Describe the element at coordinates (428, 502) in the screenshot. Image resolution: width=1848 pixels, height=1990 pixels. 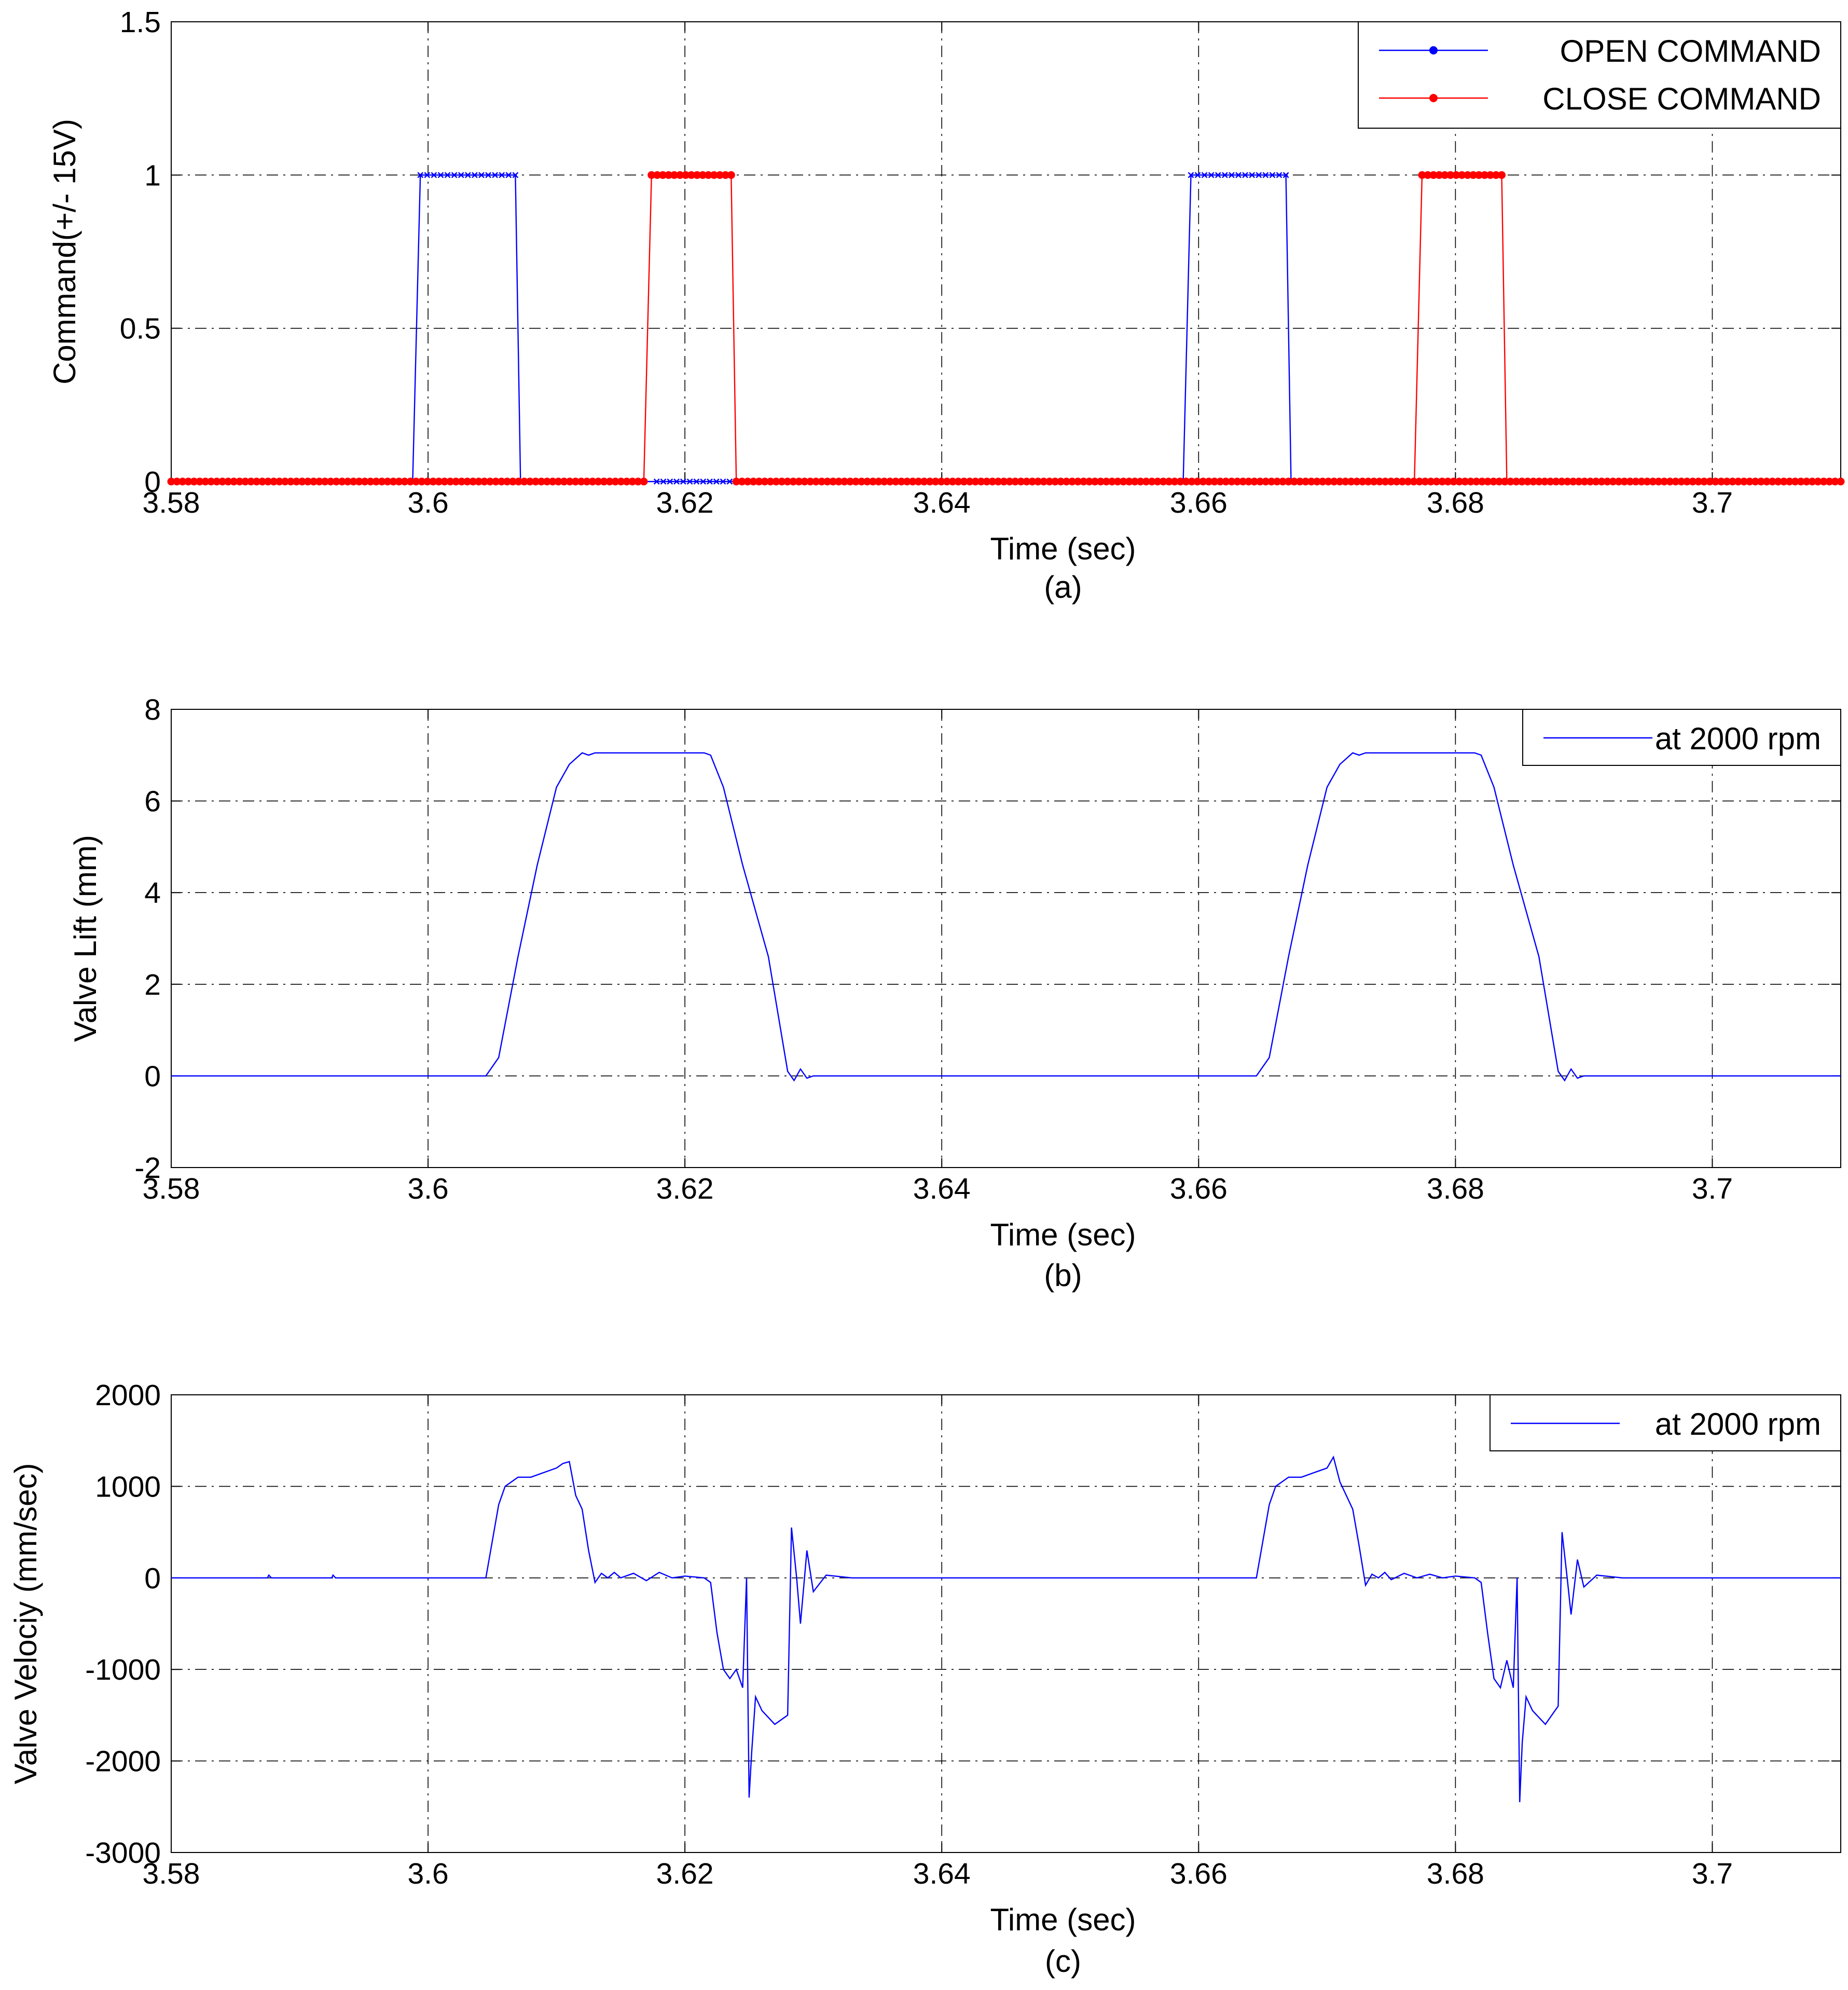
I see `x-tick-label: 3.6` at that location.